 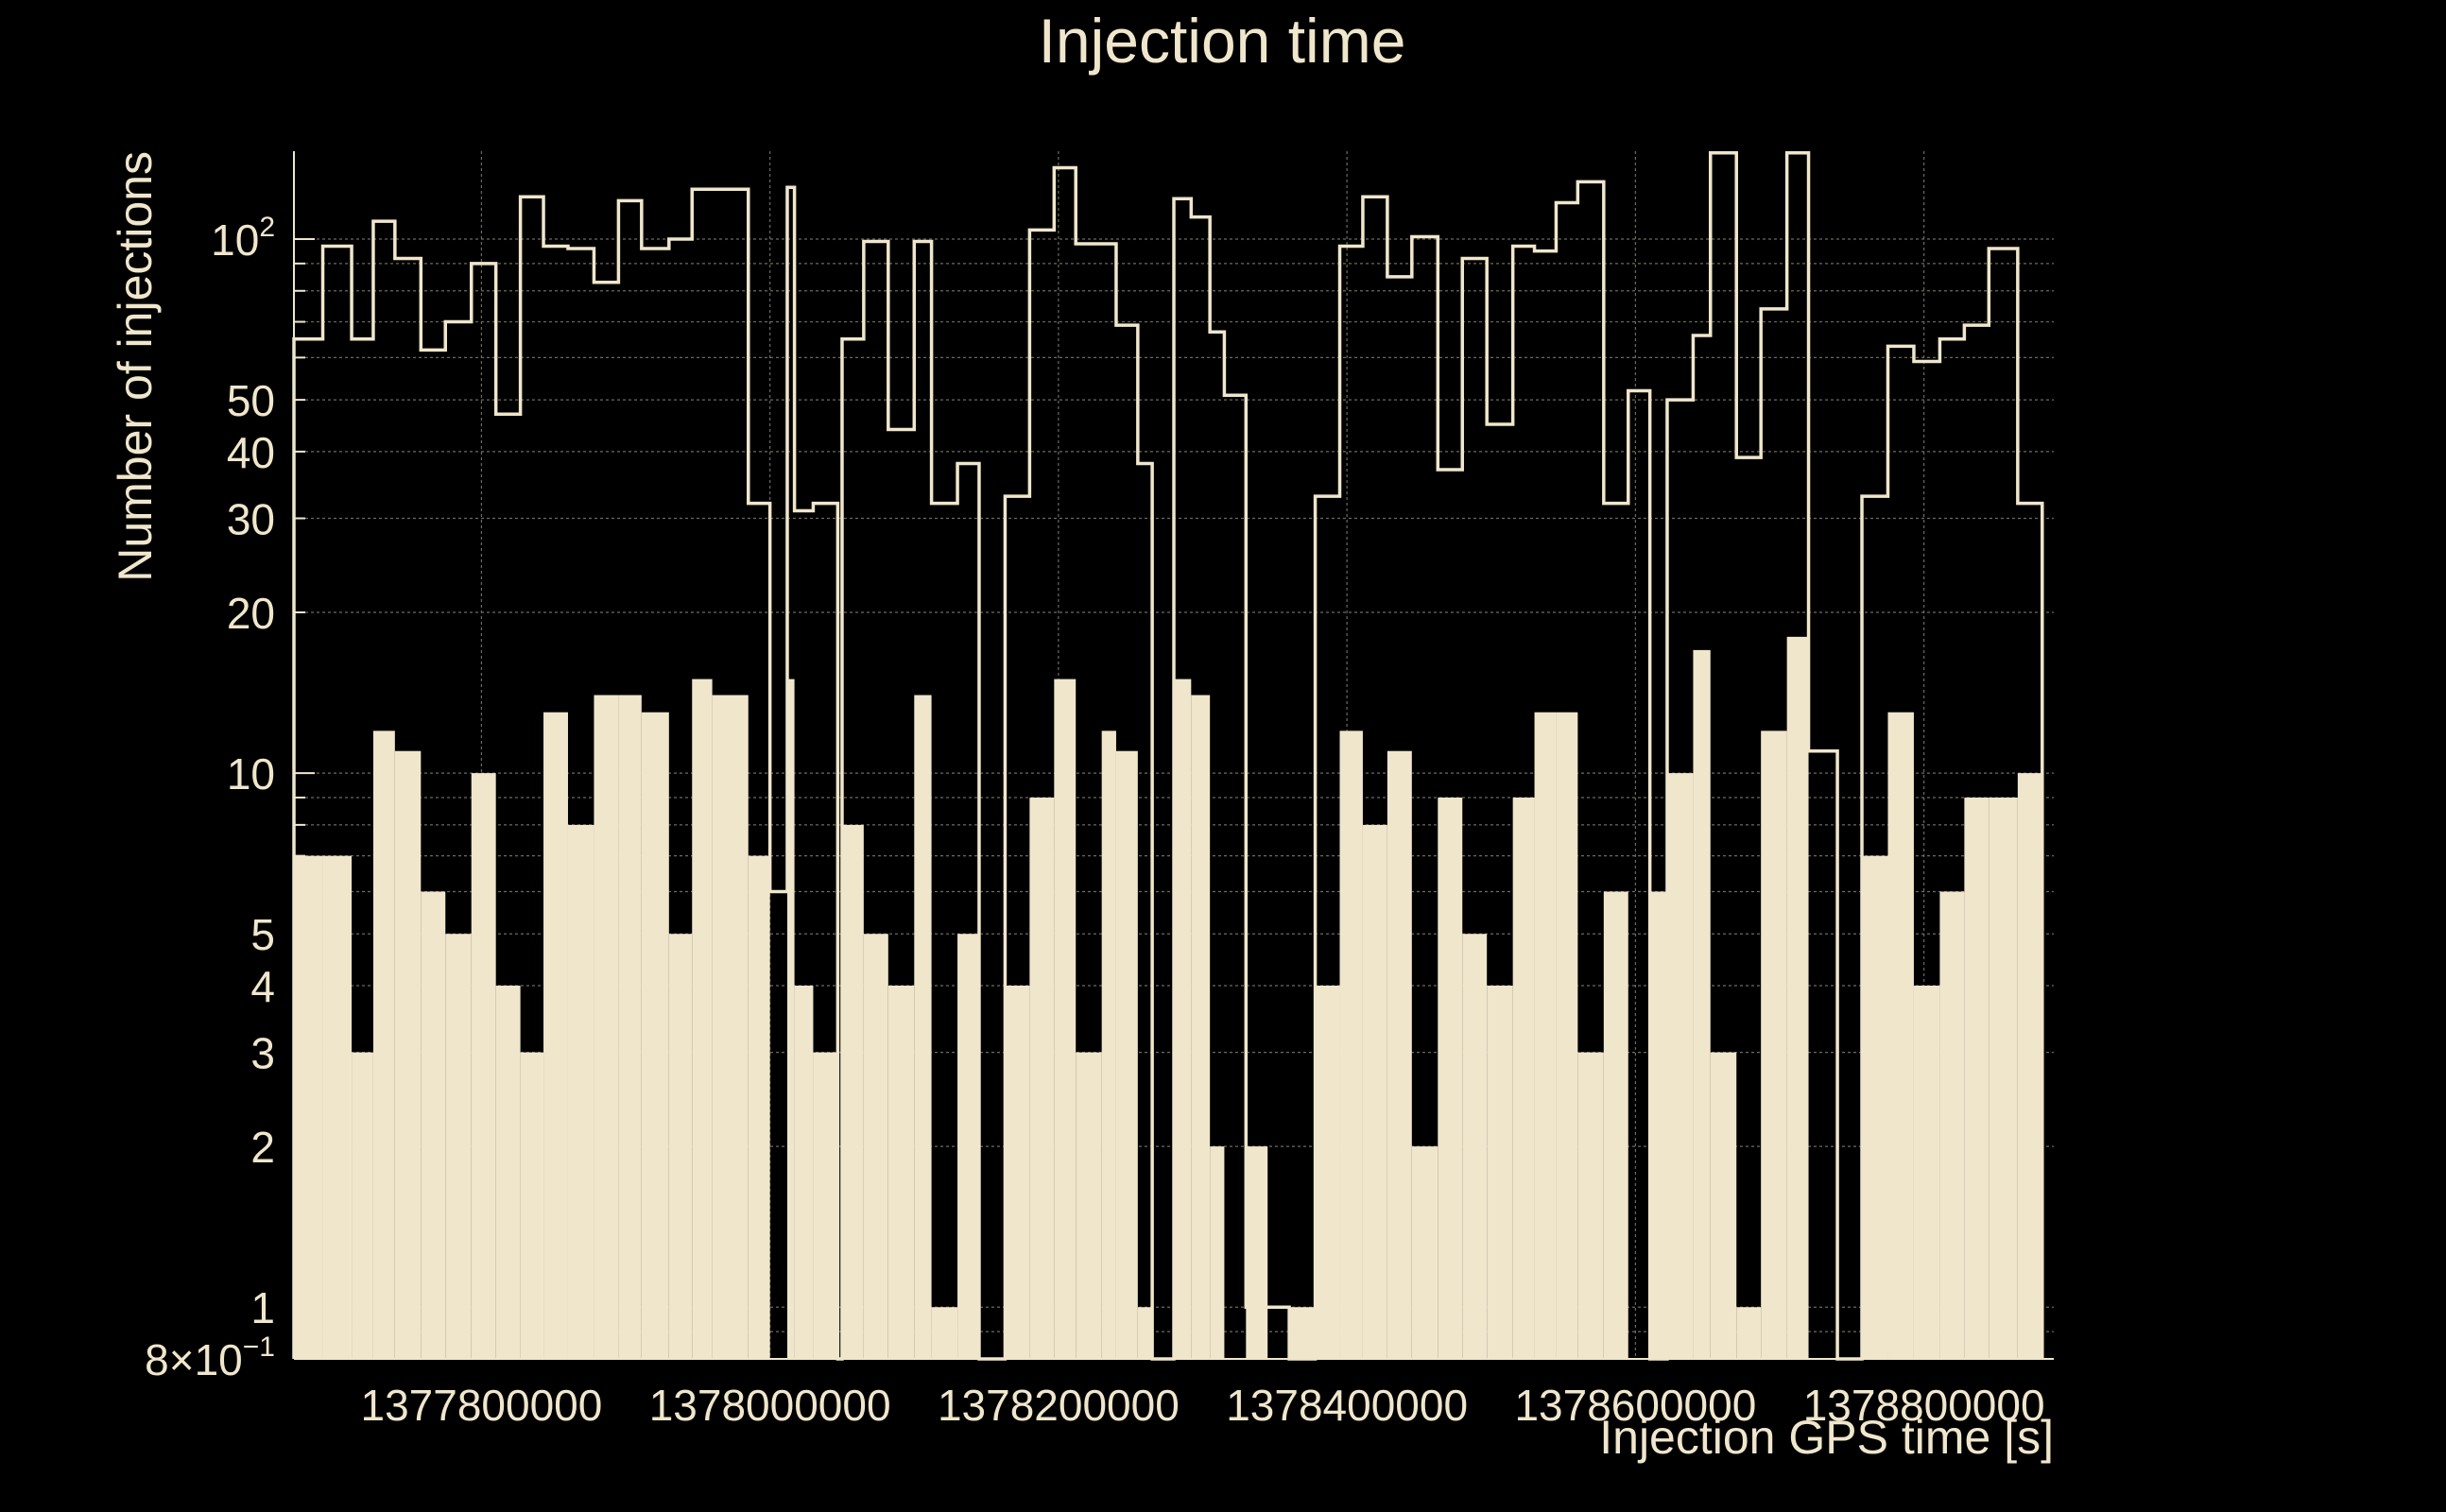 I want to click on y-tick-label-min: 8×10⁻¹, so click(x=210, y=1358).